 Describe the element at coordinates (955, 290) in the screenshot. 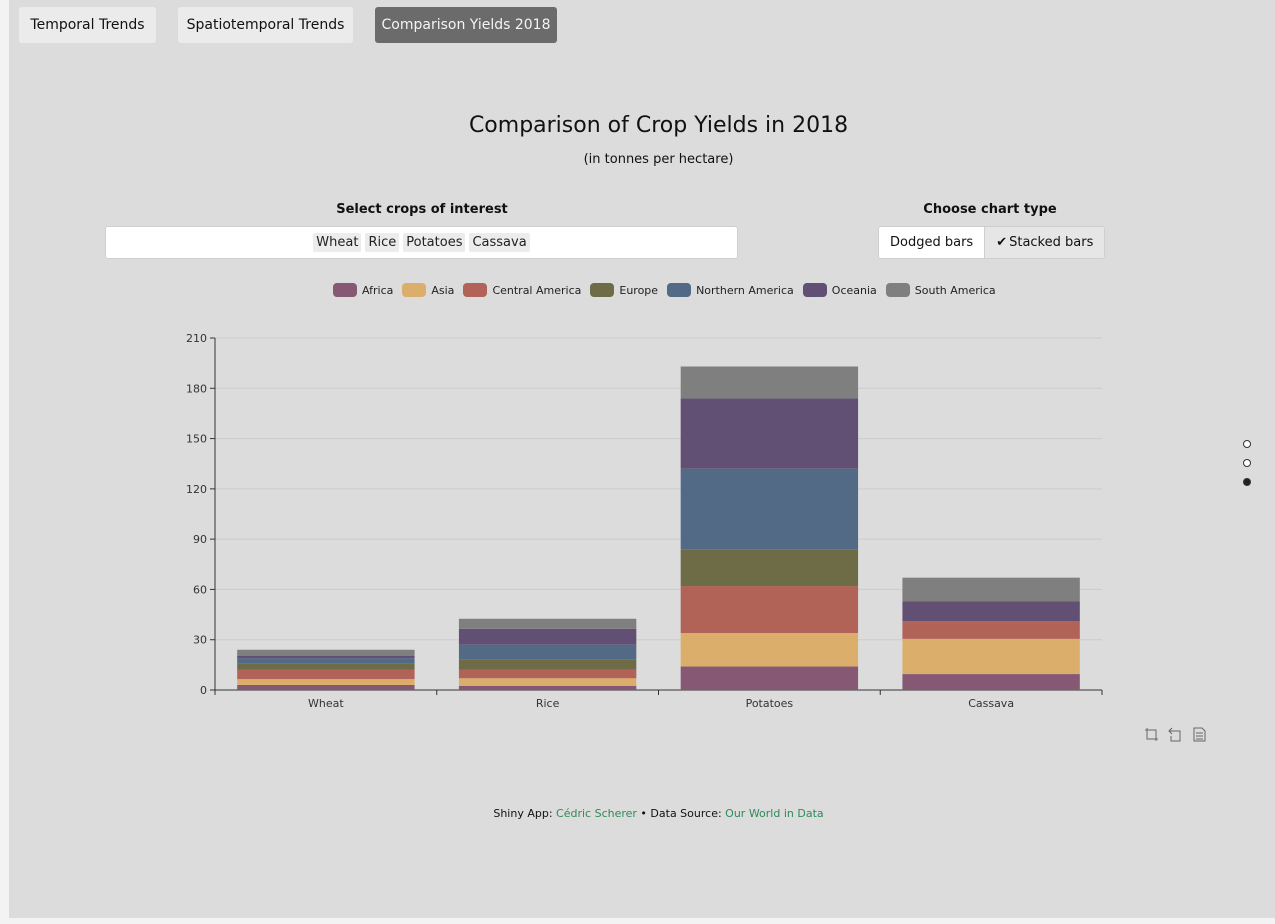

I see `legend-label: South America` at that location.